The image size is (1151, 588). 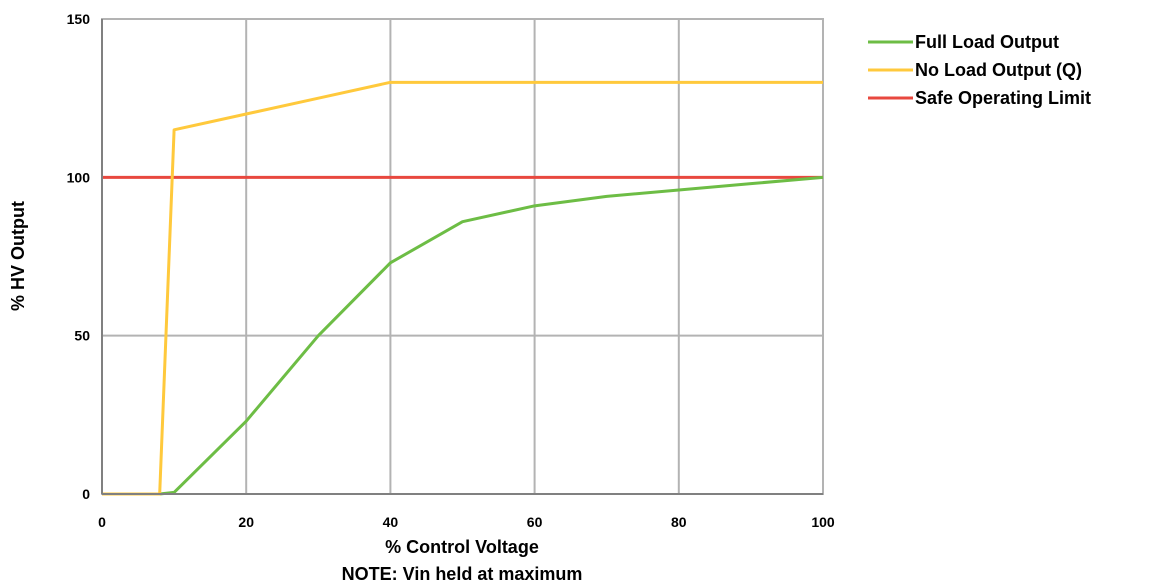 What do you see at coordinates (82, 336) in the screenshot?
I see `y-tick-label: 50` at bounding box center [82, 336].